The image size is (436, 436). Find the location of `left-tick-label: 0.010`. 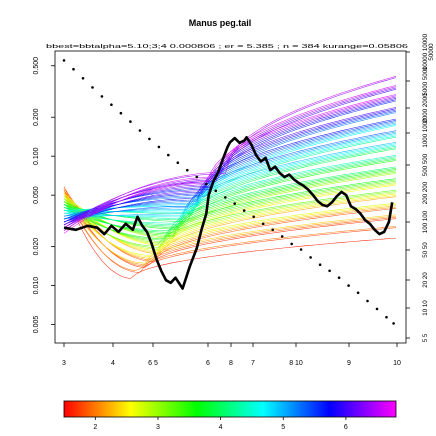

left-tick-label: 0.010 is located at coordinates (36, 286).